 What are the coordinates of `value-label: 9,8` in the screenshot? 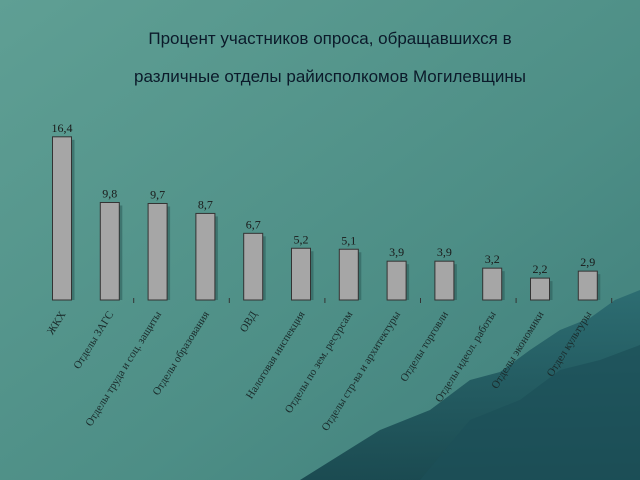 It's located at (109, 193).